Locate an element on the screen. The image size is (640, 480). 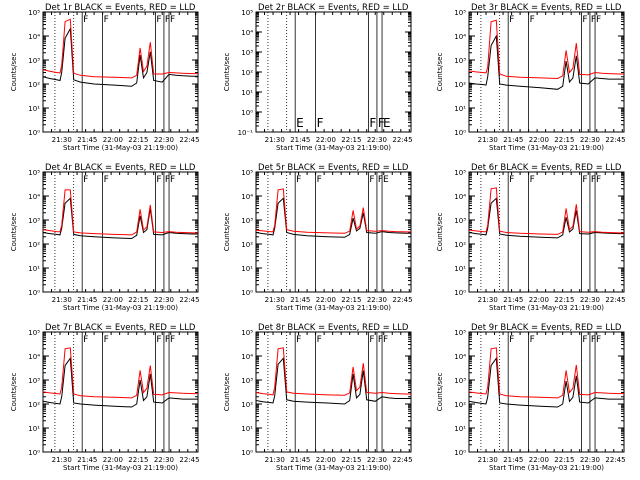
panel-title: Det 6r BLACK = Events, RED = LLD is located at coordinates (546, 168).